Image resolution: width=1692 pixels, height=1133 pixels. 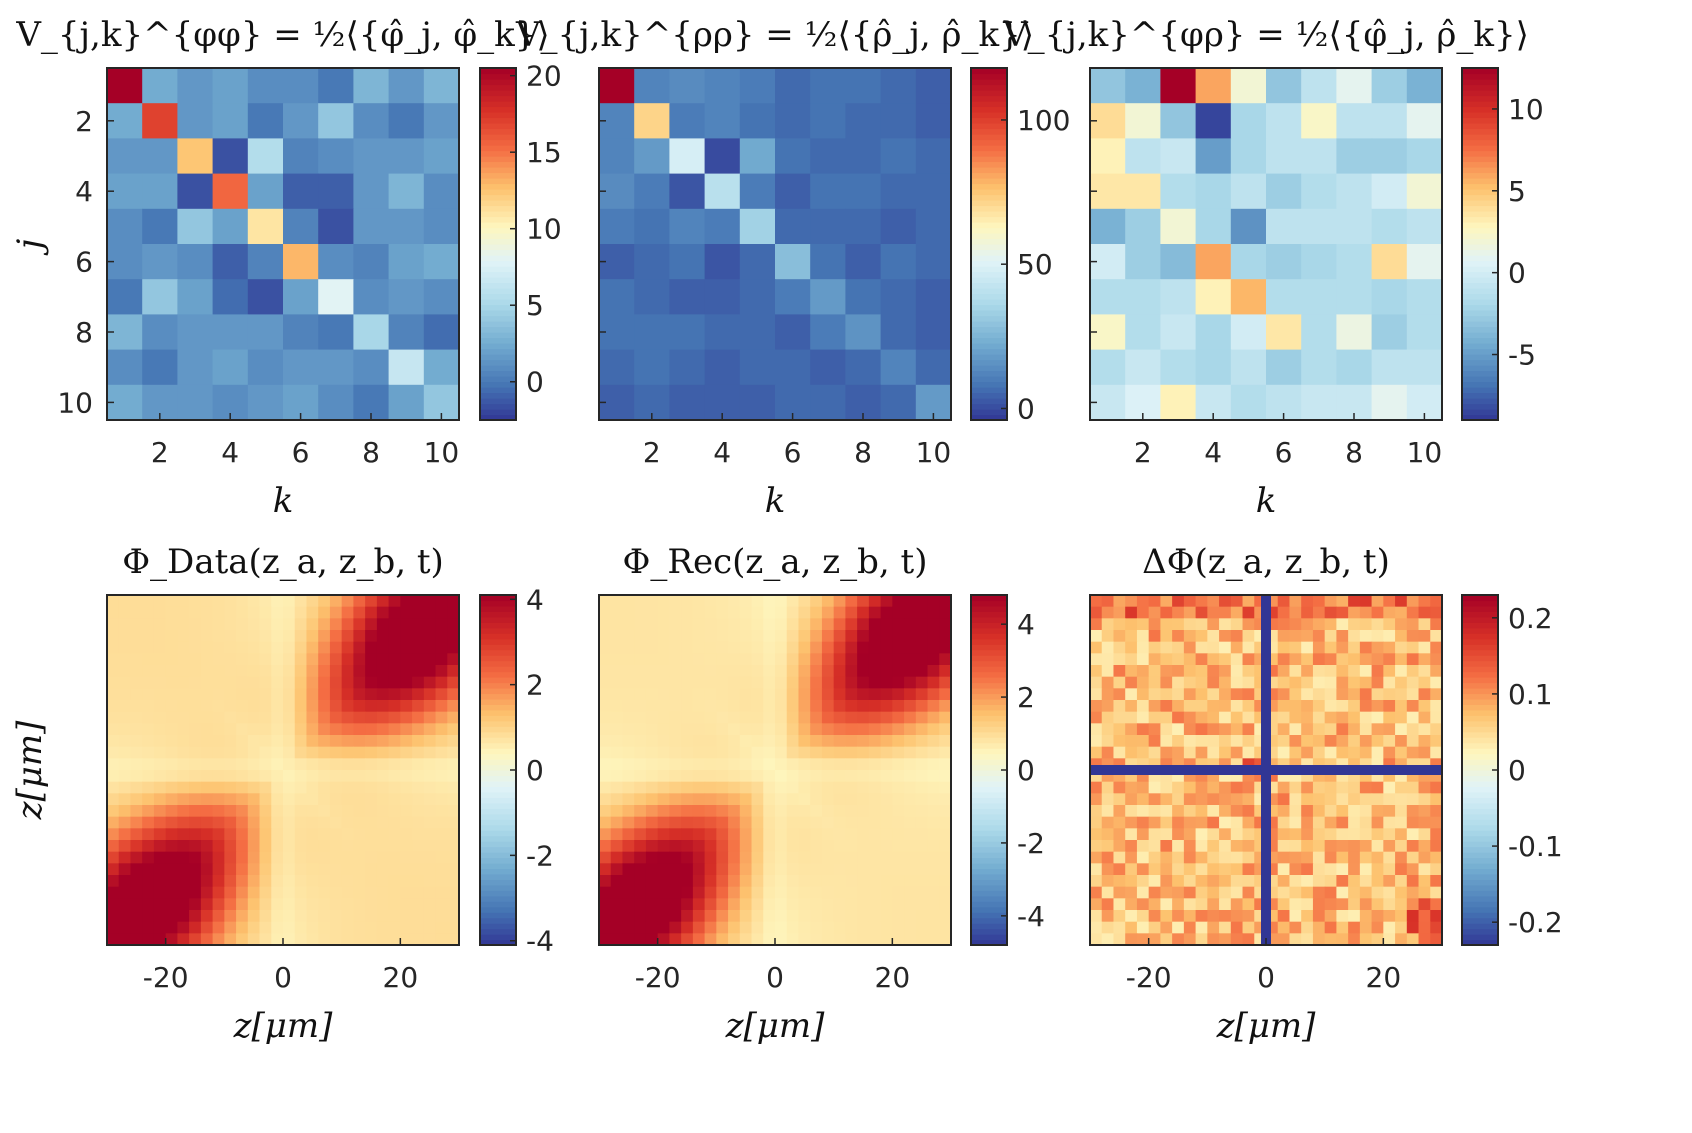 I want to click on panel-title: ΔΦ(z_a, z_b, t), so click(x=1266, y=562).